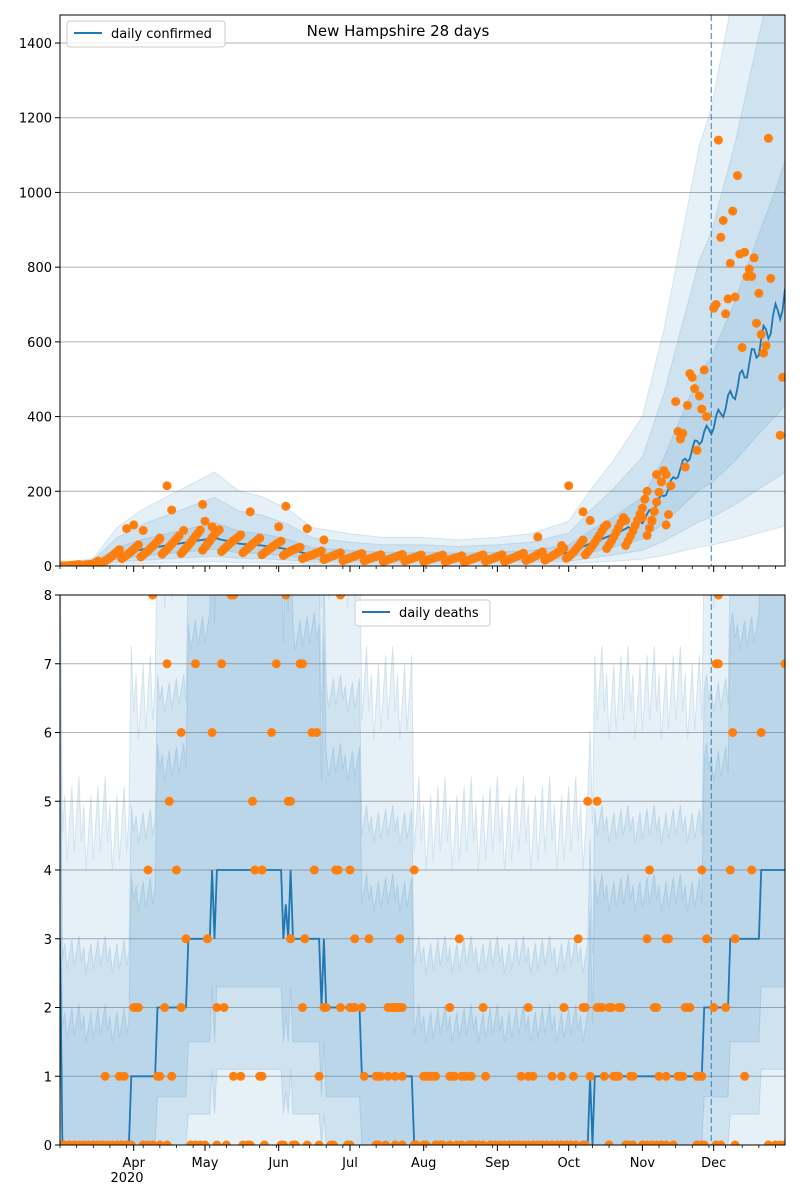 The width and height of the screenshot is (800, 1200). I want to click on bottom-ytick-label-4: 4, so click(48, 871).